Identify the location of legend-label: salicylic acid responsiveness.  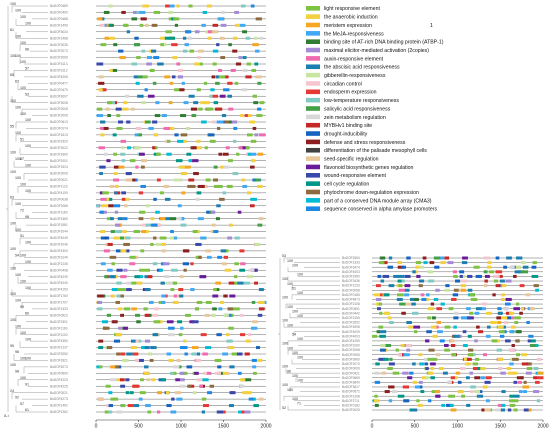
(357, 109).